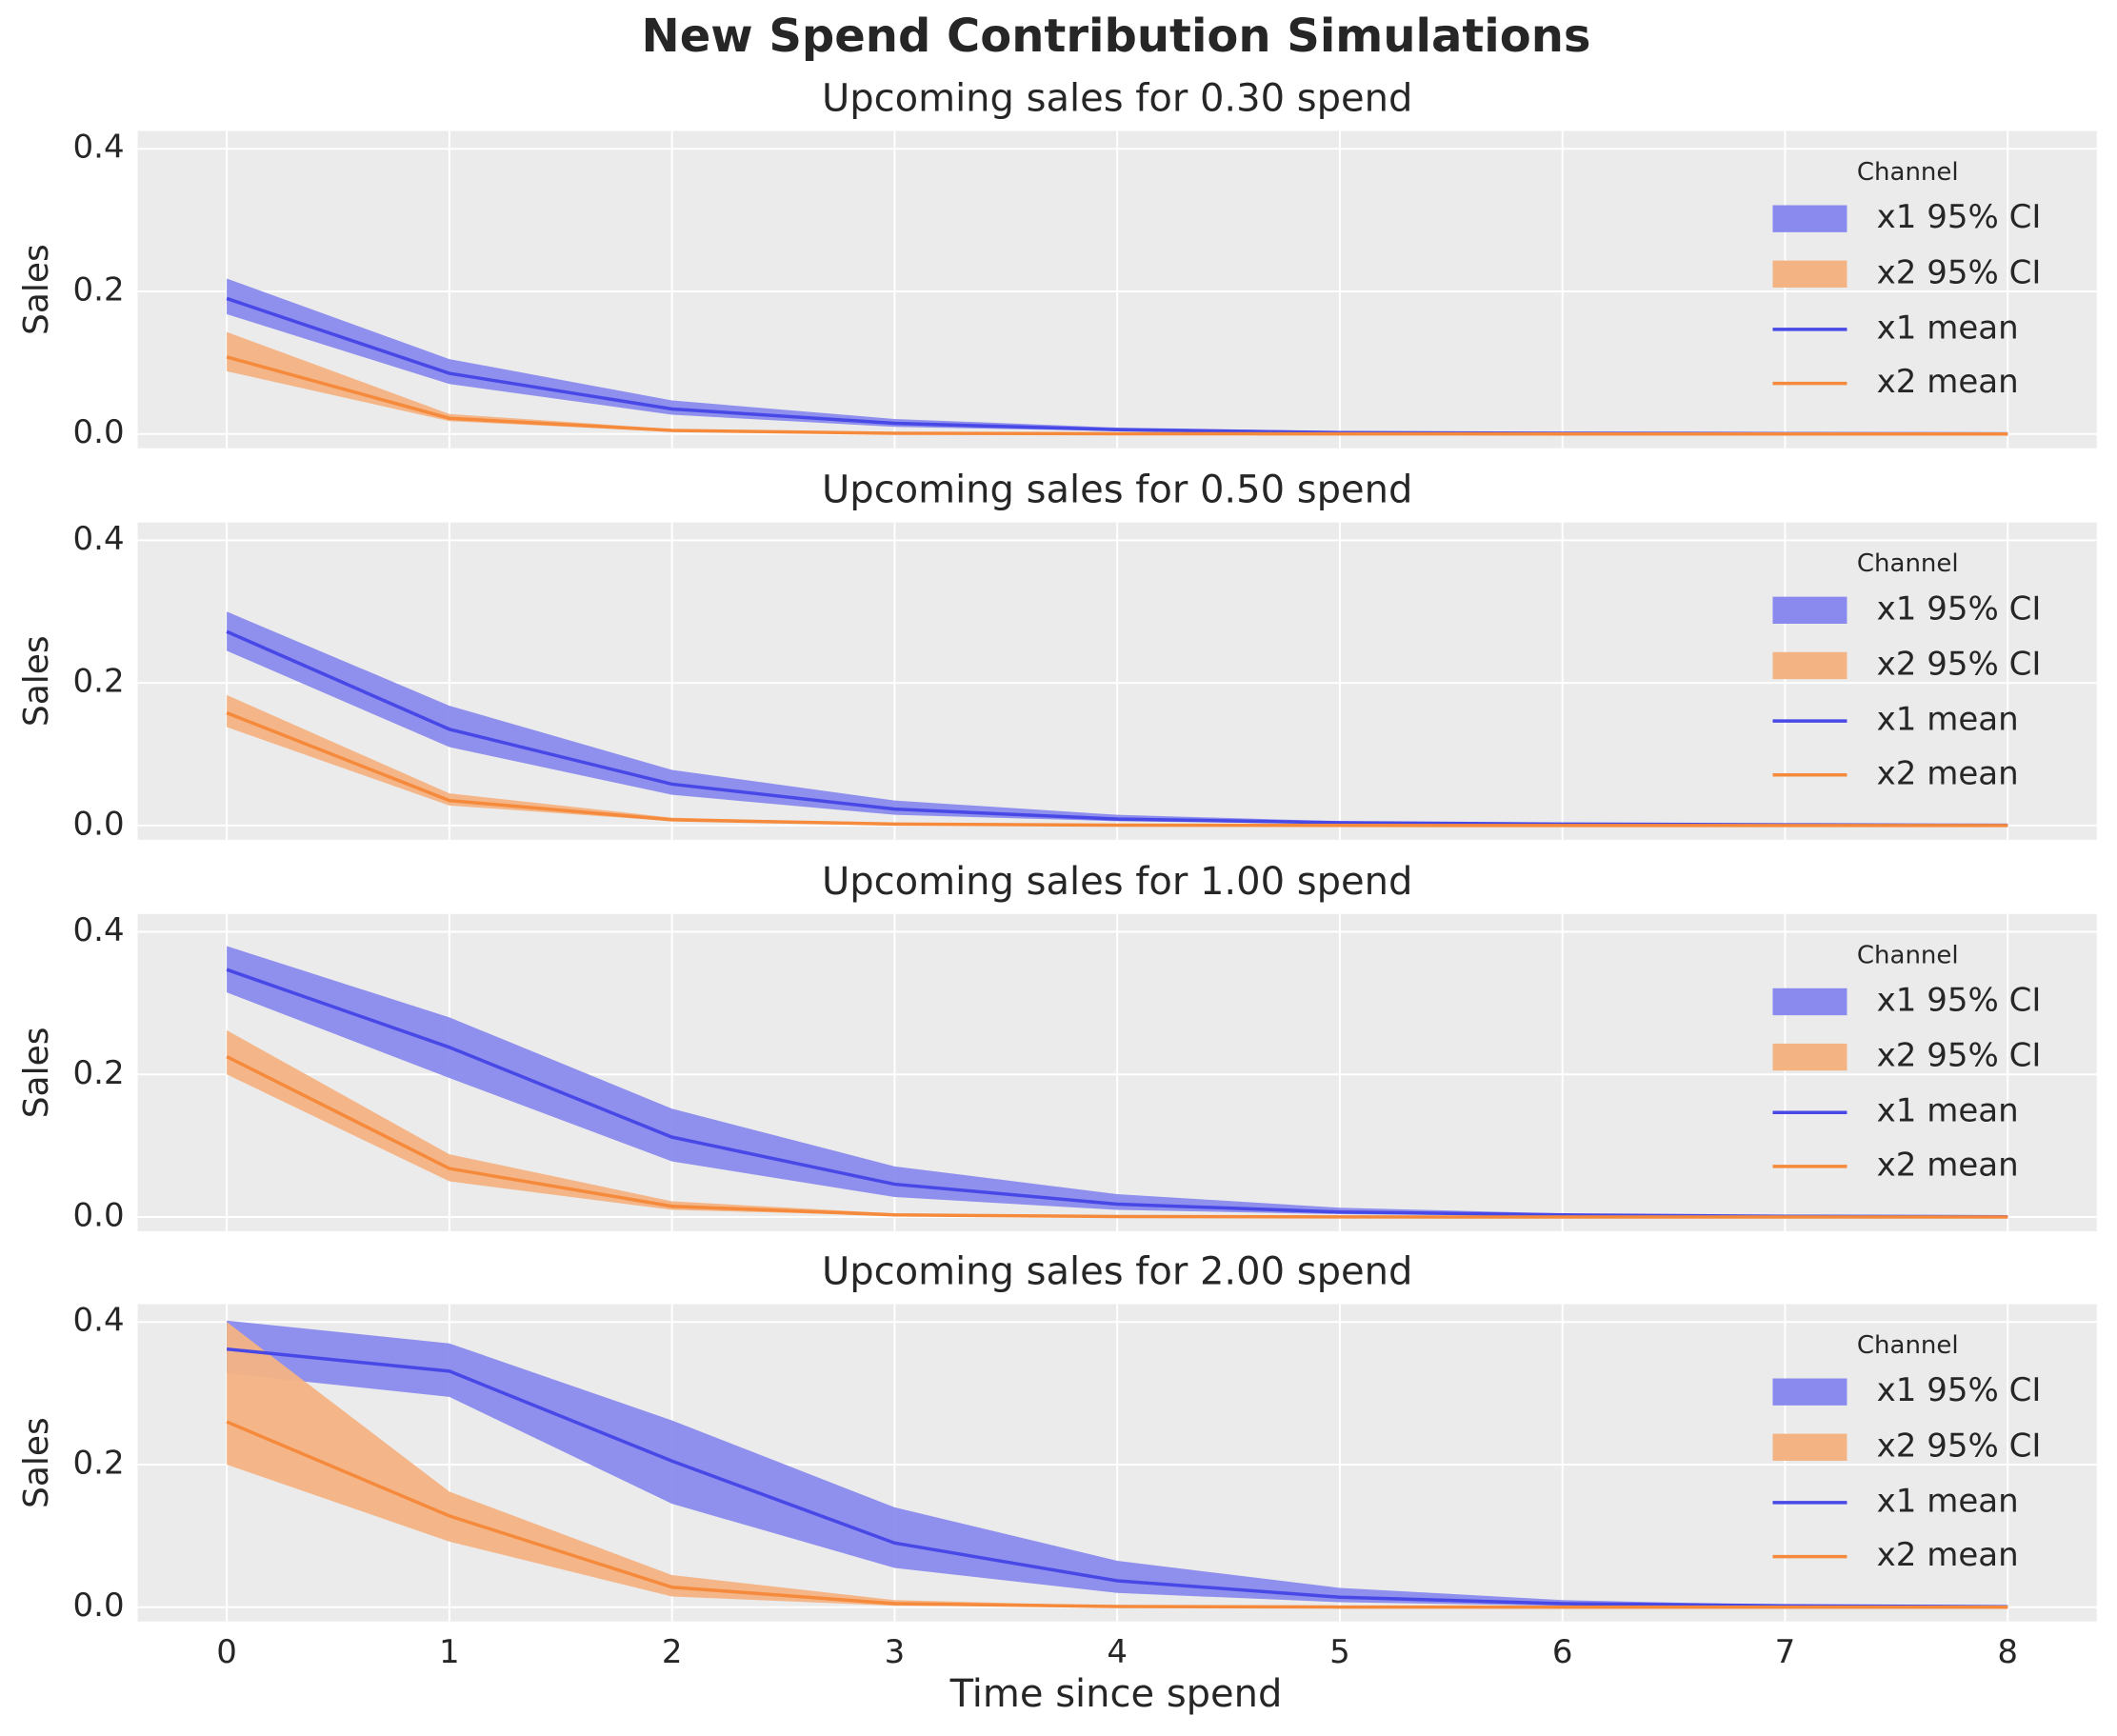 This screenshot has width=2117, height=1736. I want to click on x-tick-label: 3, so click(895, 1652).